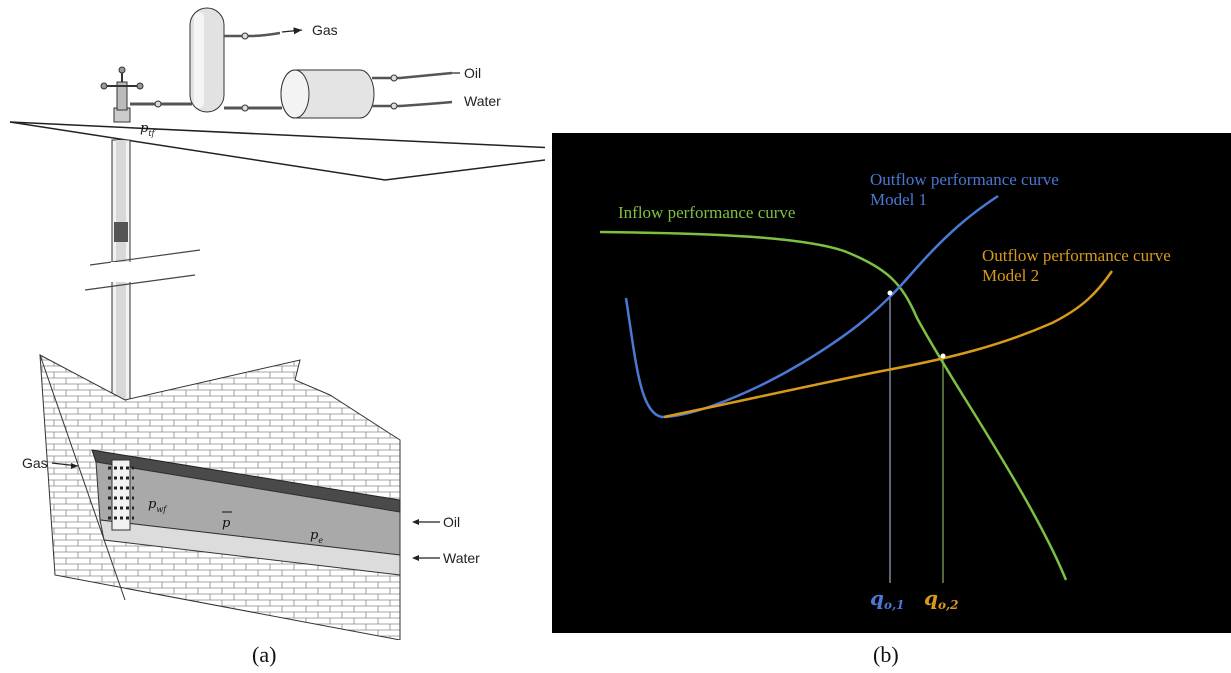  I want to click on outflow-model-2-label-line2: Model 2, so click(1010, 275).